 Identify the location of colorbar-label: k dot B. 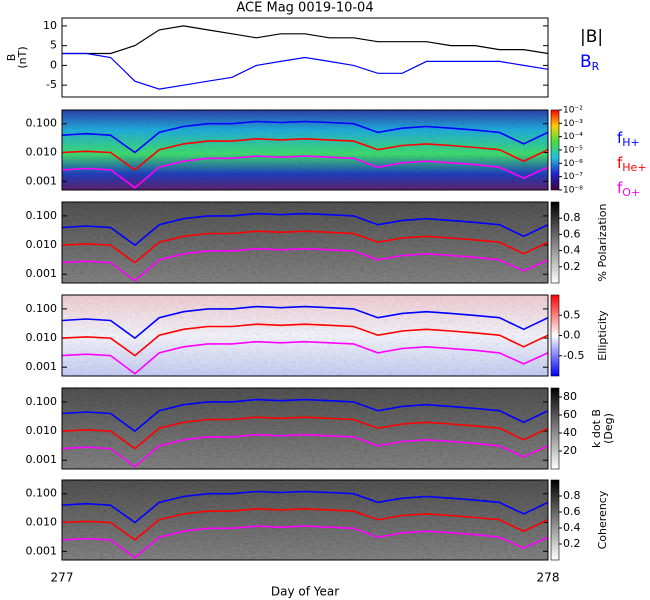
(596, 428).